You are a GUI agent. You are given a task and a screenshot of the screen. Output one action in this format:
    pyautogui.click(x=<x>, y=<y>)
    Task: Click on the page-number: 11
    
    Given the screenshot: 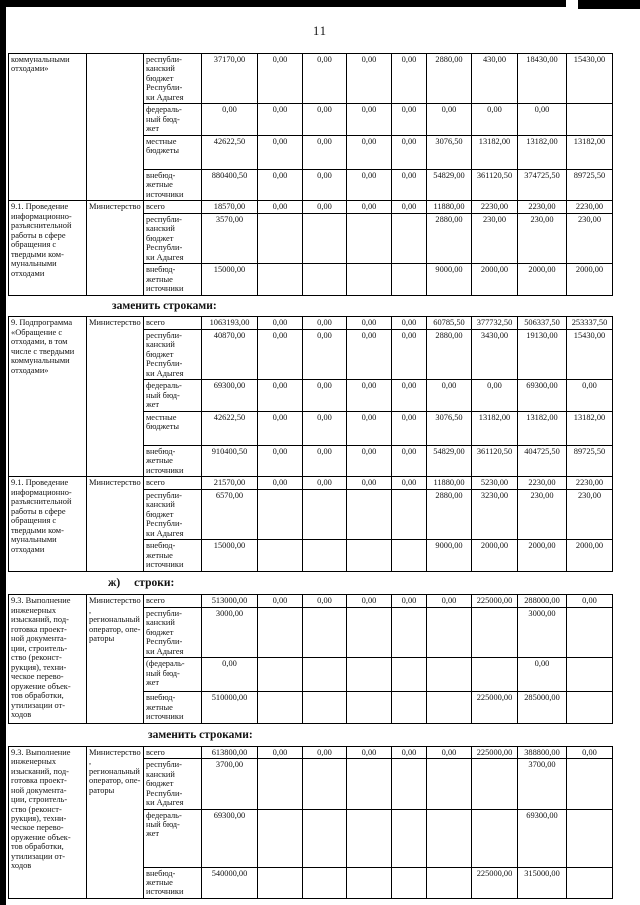 What is the action you would take?
    pyautogui.click(x=320, y=31)
    